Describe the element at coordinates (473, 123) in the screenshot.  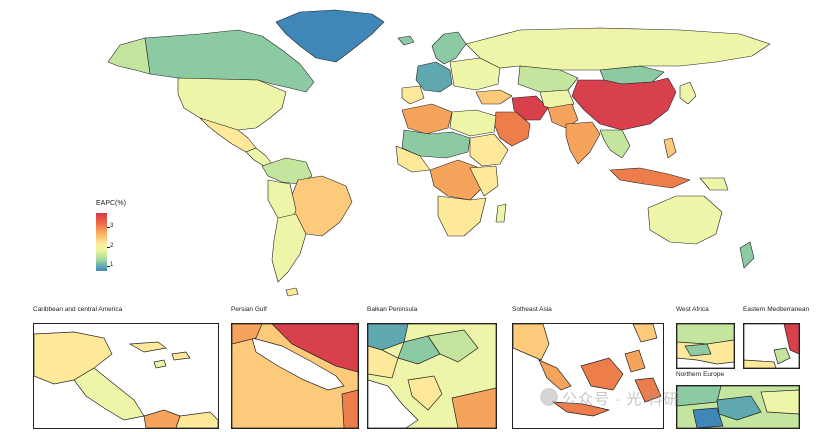
I see `region-libya-egypt` at that location.